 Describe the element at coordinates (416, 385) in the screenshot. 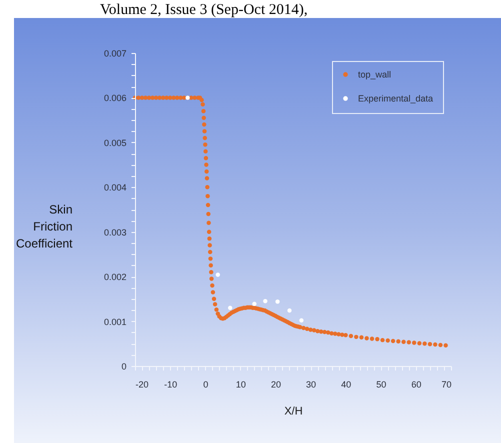

I see `x-tick-label: 60` at that location.